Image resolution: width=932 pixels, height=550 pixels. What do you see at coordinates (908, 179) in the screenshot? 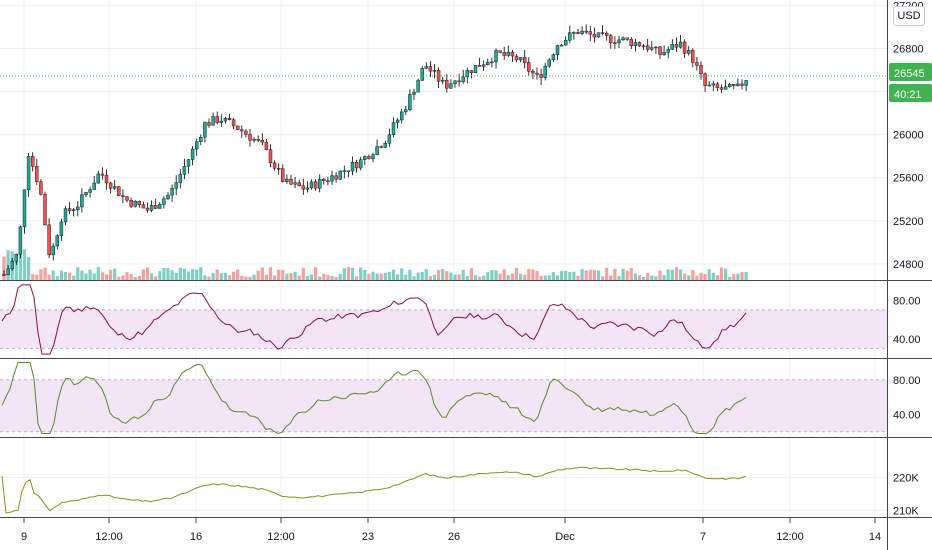
I see `price-tick-label: 25600` at bounding box center [908, 179].